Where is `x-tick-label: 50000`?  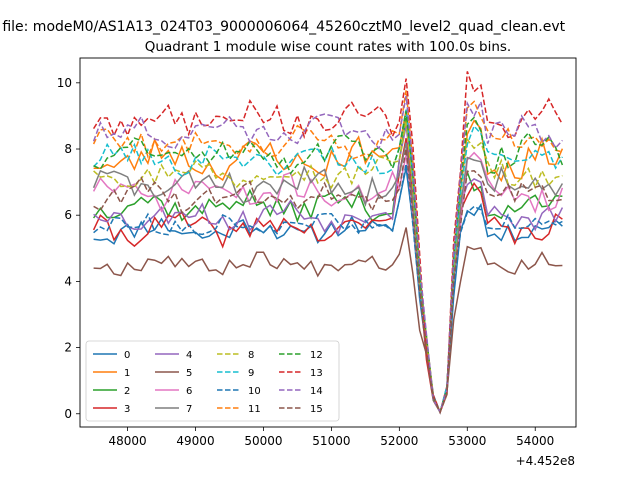
x-tick-label: 50000 is located at coordinates (263, 441).